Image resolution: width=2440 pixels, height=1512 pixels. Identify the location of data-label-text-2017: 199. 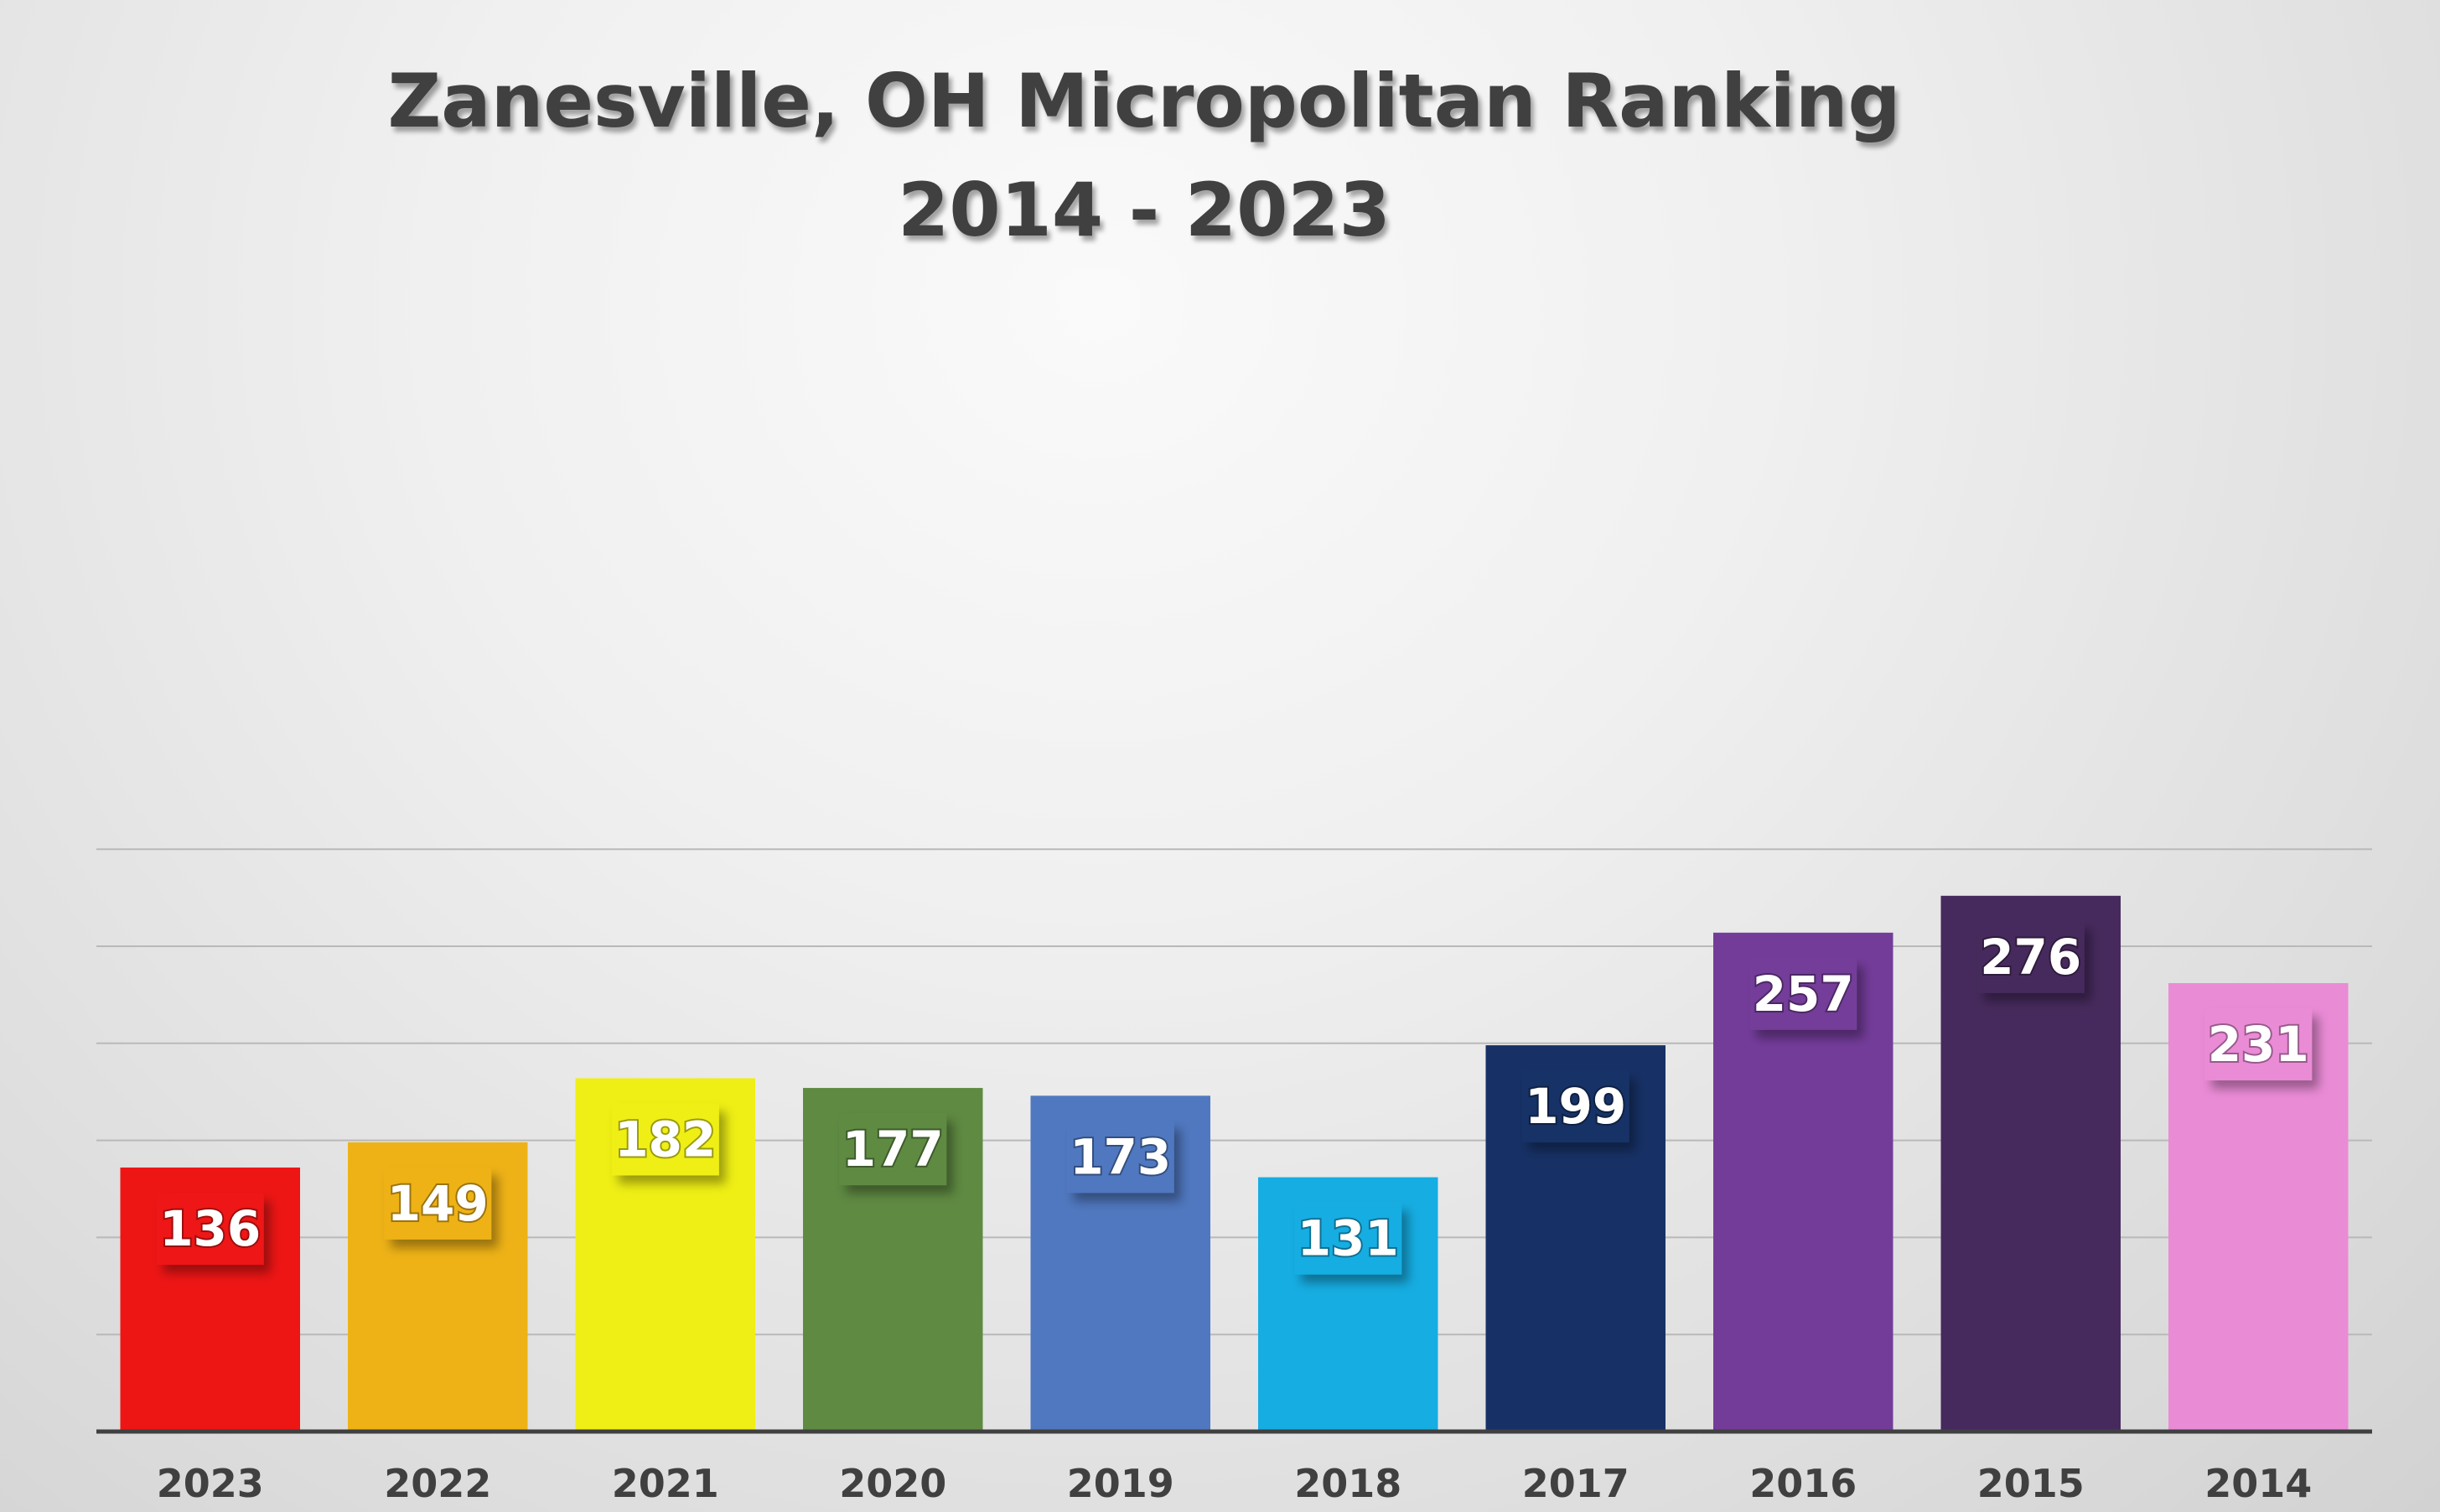
(1576, 1106).